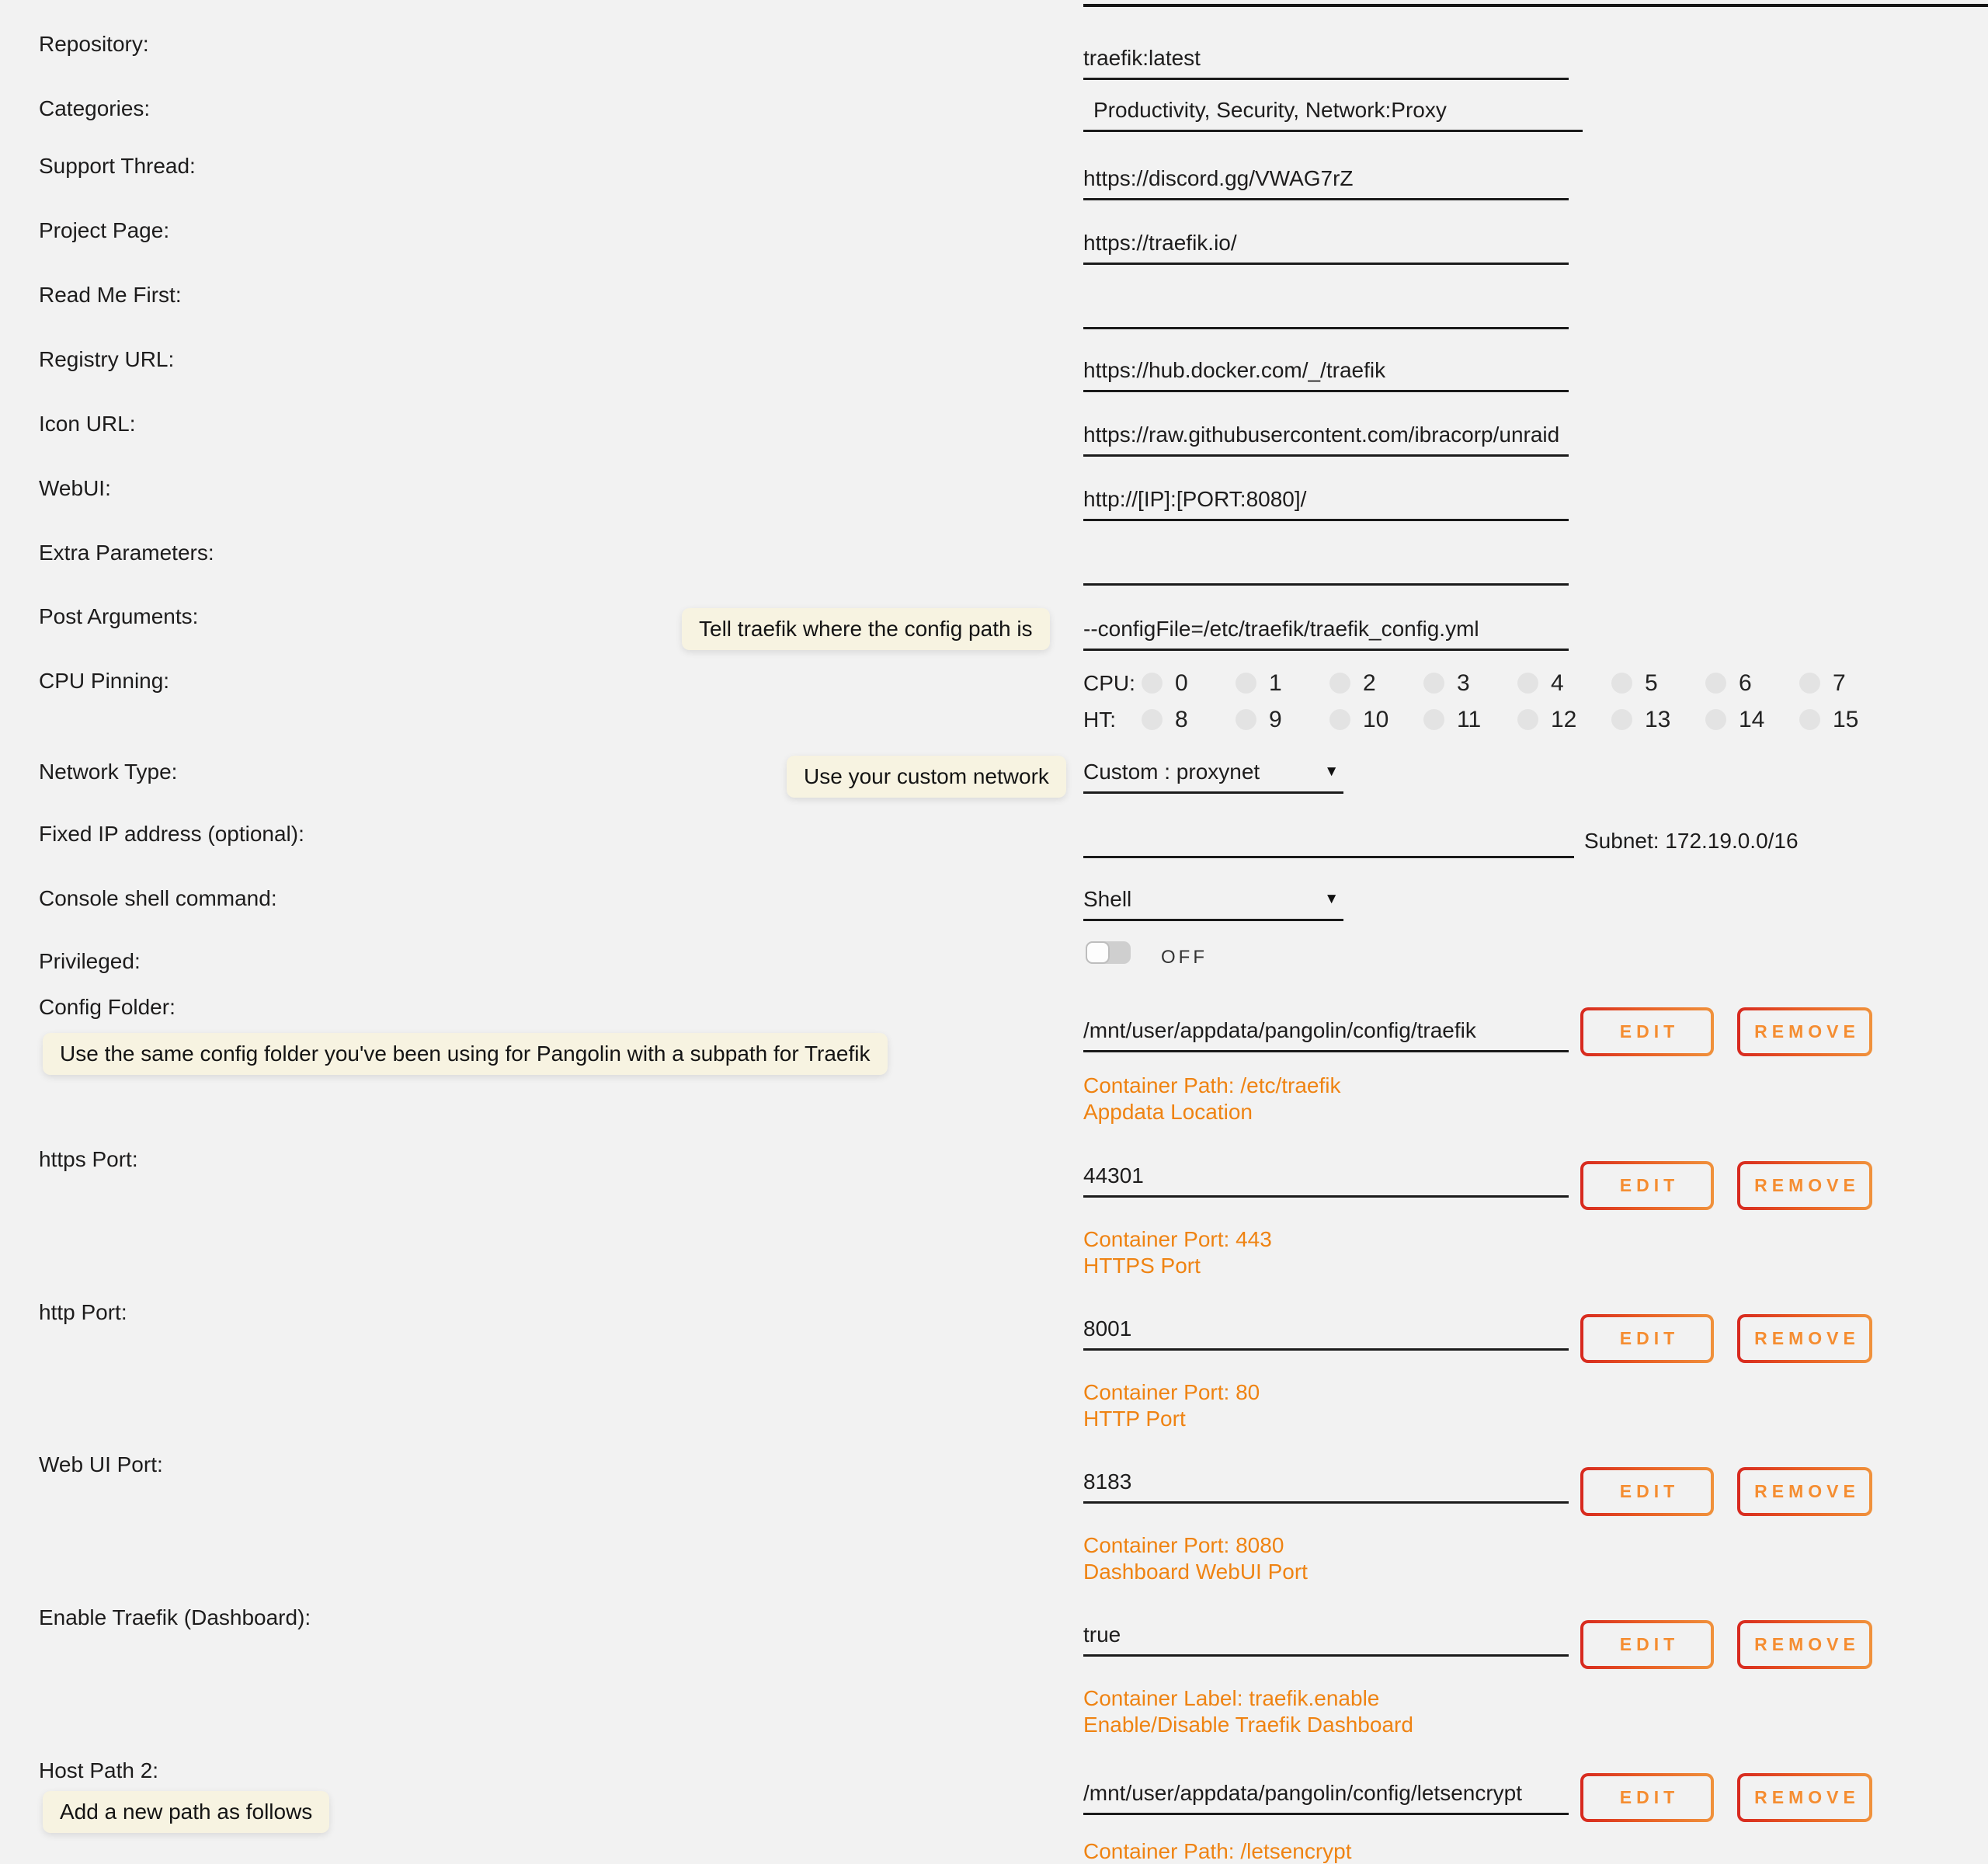 This screenshot has height=1864, width=1988. What do you see at coordinates (1213, 773) in the screenshot?
I see `network-type-select: Custom : proxynet ▼` at bounding box center [1213, 773].